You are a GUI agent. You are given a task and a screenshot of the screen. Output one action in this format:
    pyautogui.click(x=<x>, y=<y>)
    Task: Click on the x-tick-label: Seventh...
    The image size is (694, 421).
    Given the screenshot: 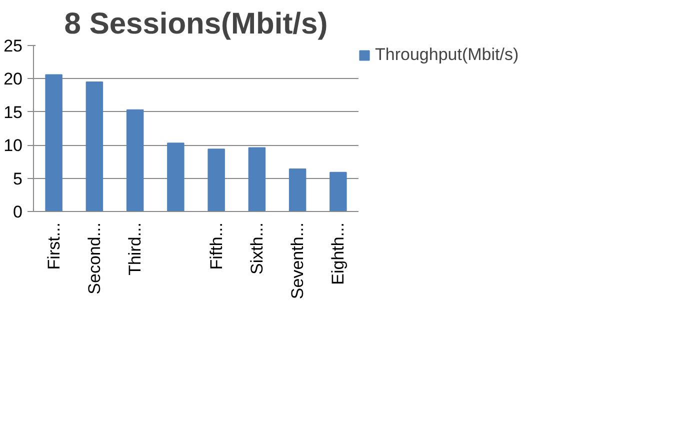 What is the action you would take?
    pyautogui.click(x=298, y=261)
    